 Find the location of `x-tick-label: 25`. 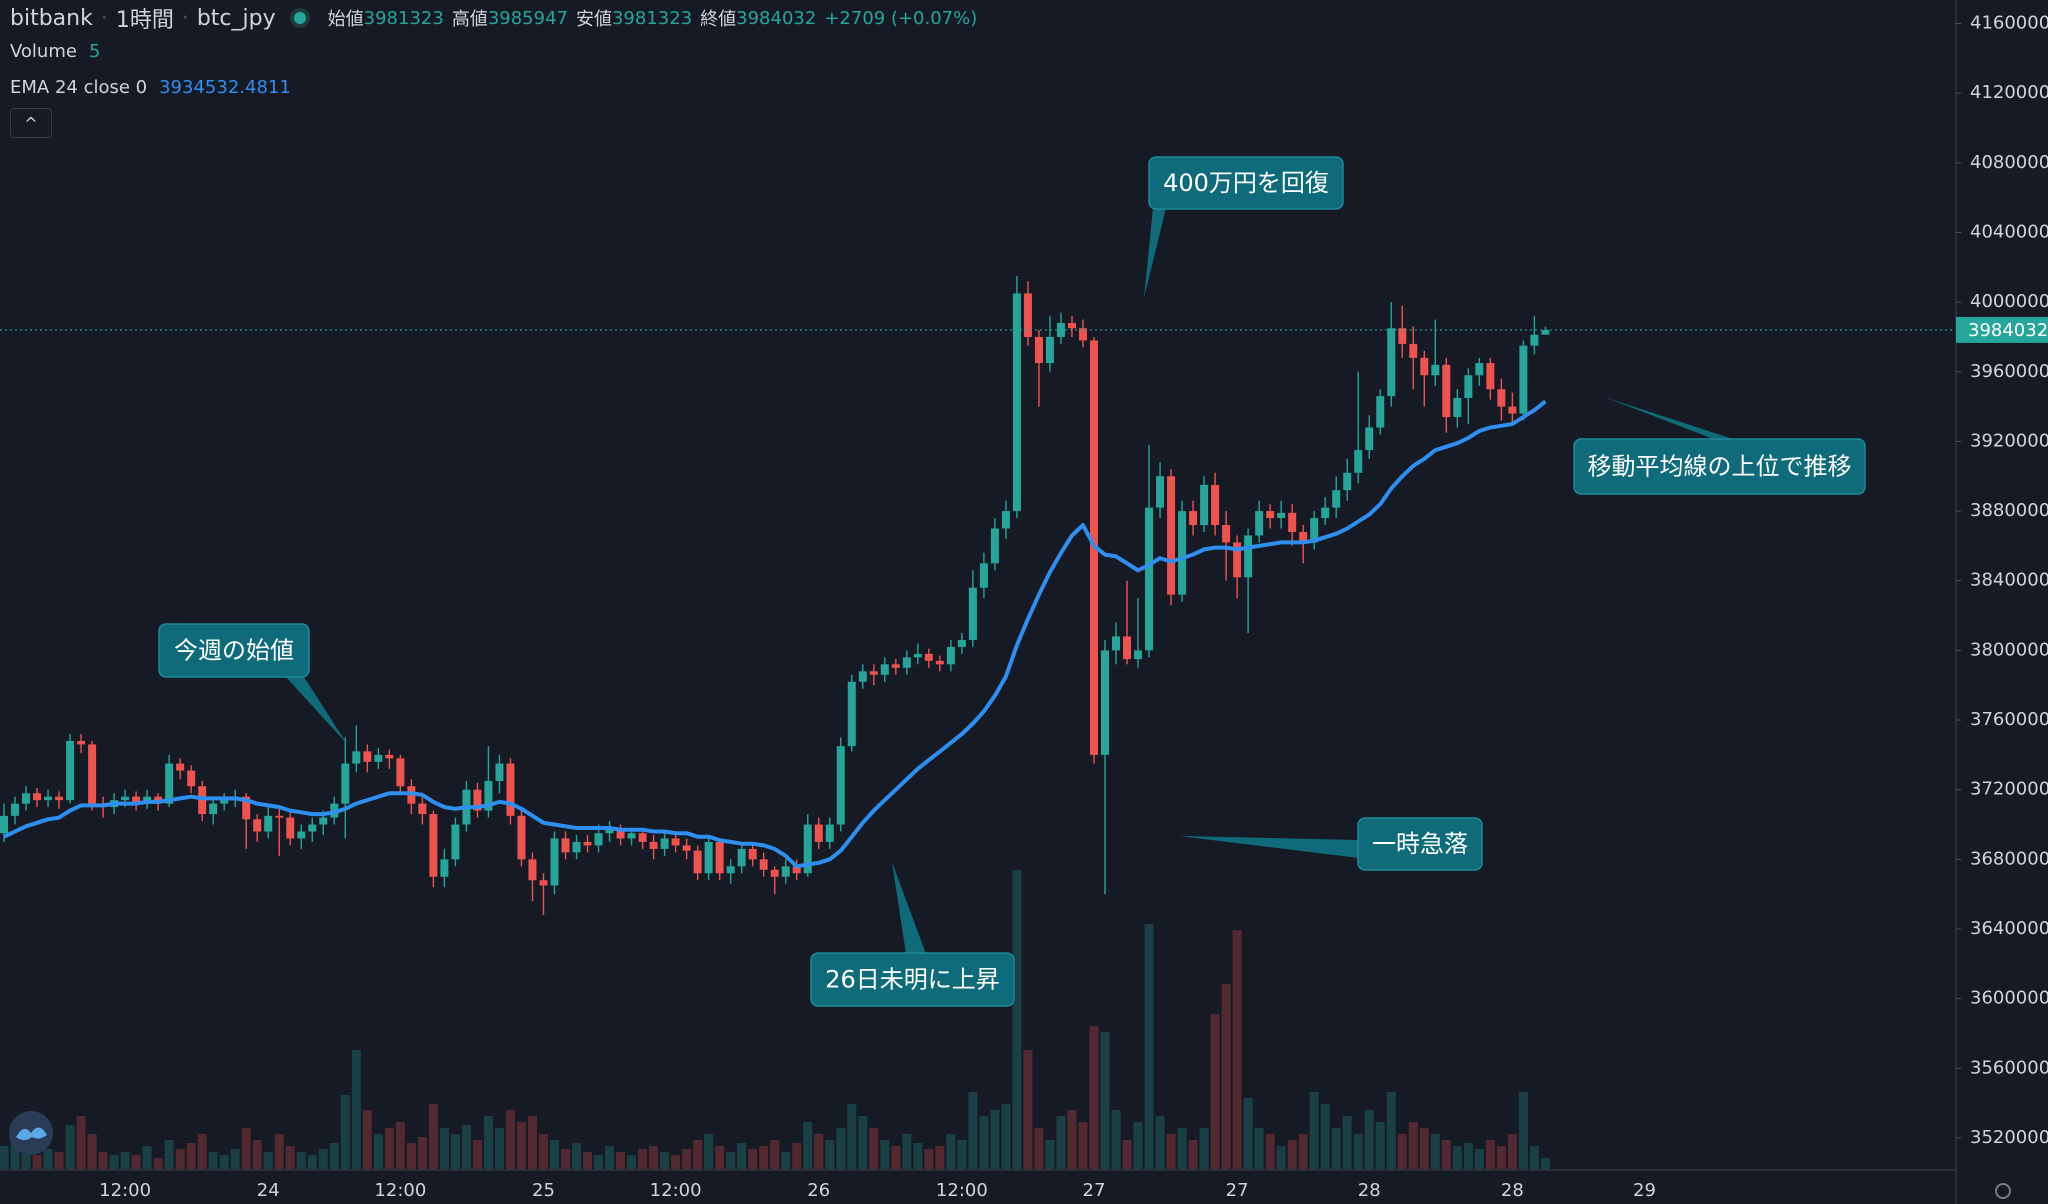

x-tick-label: 25 is located at coordinates (543, 1190).